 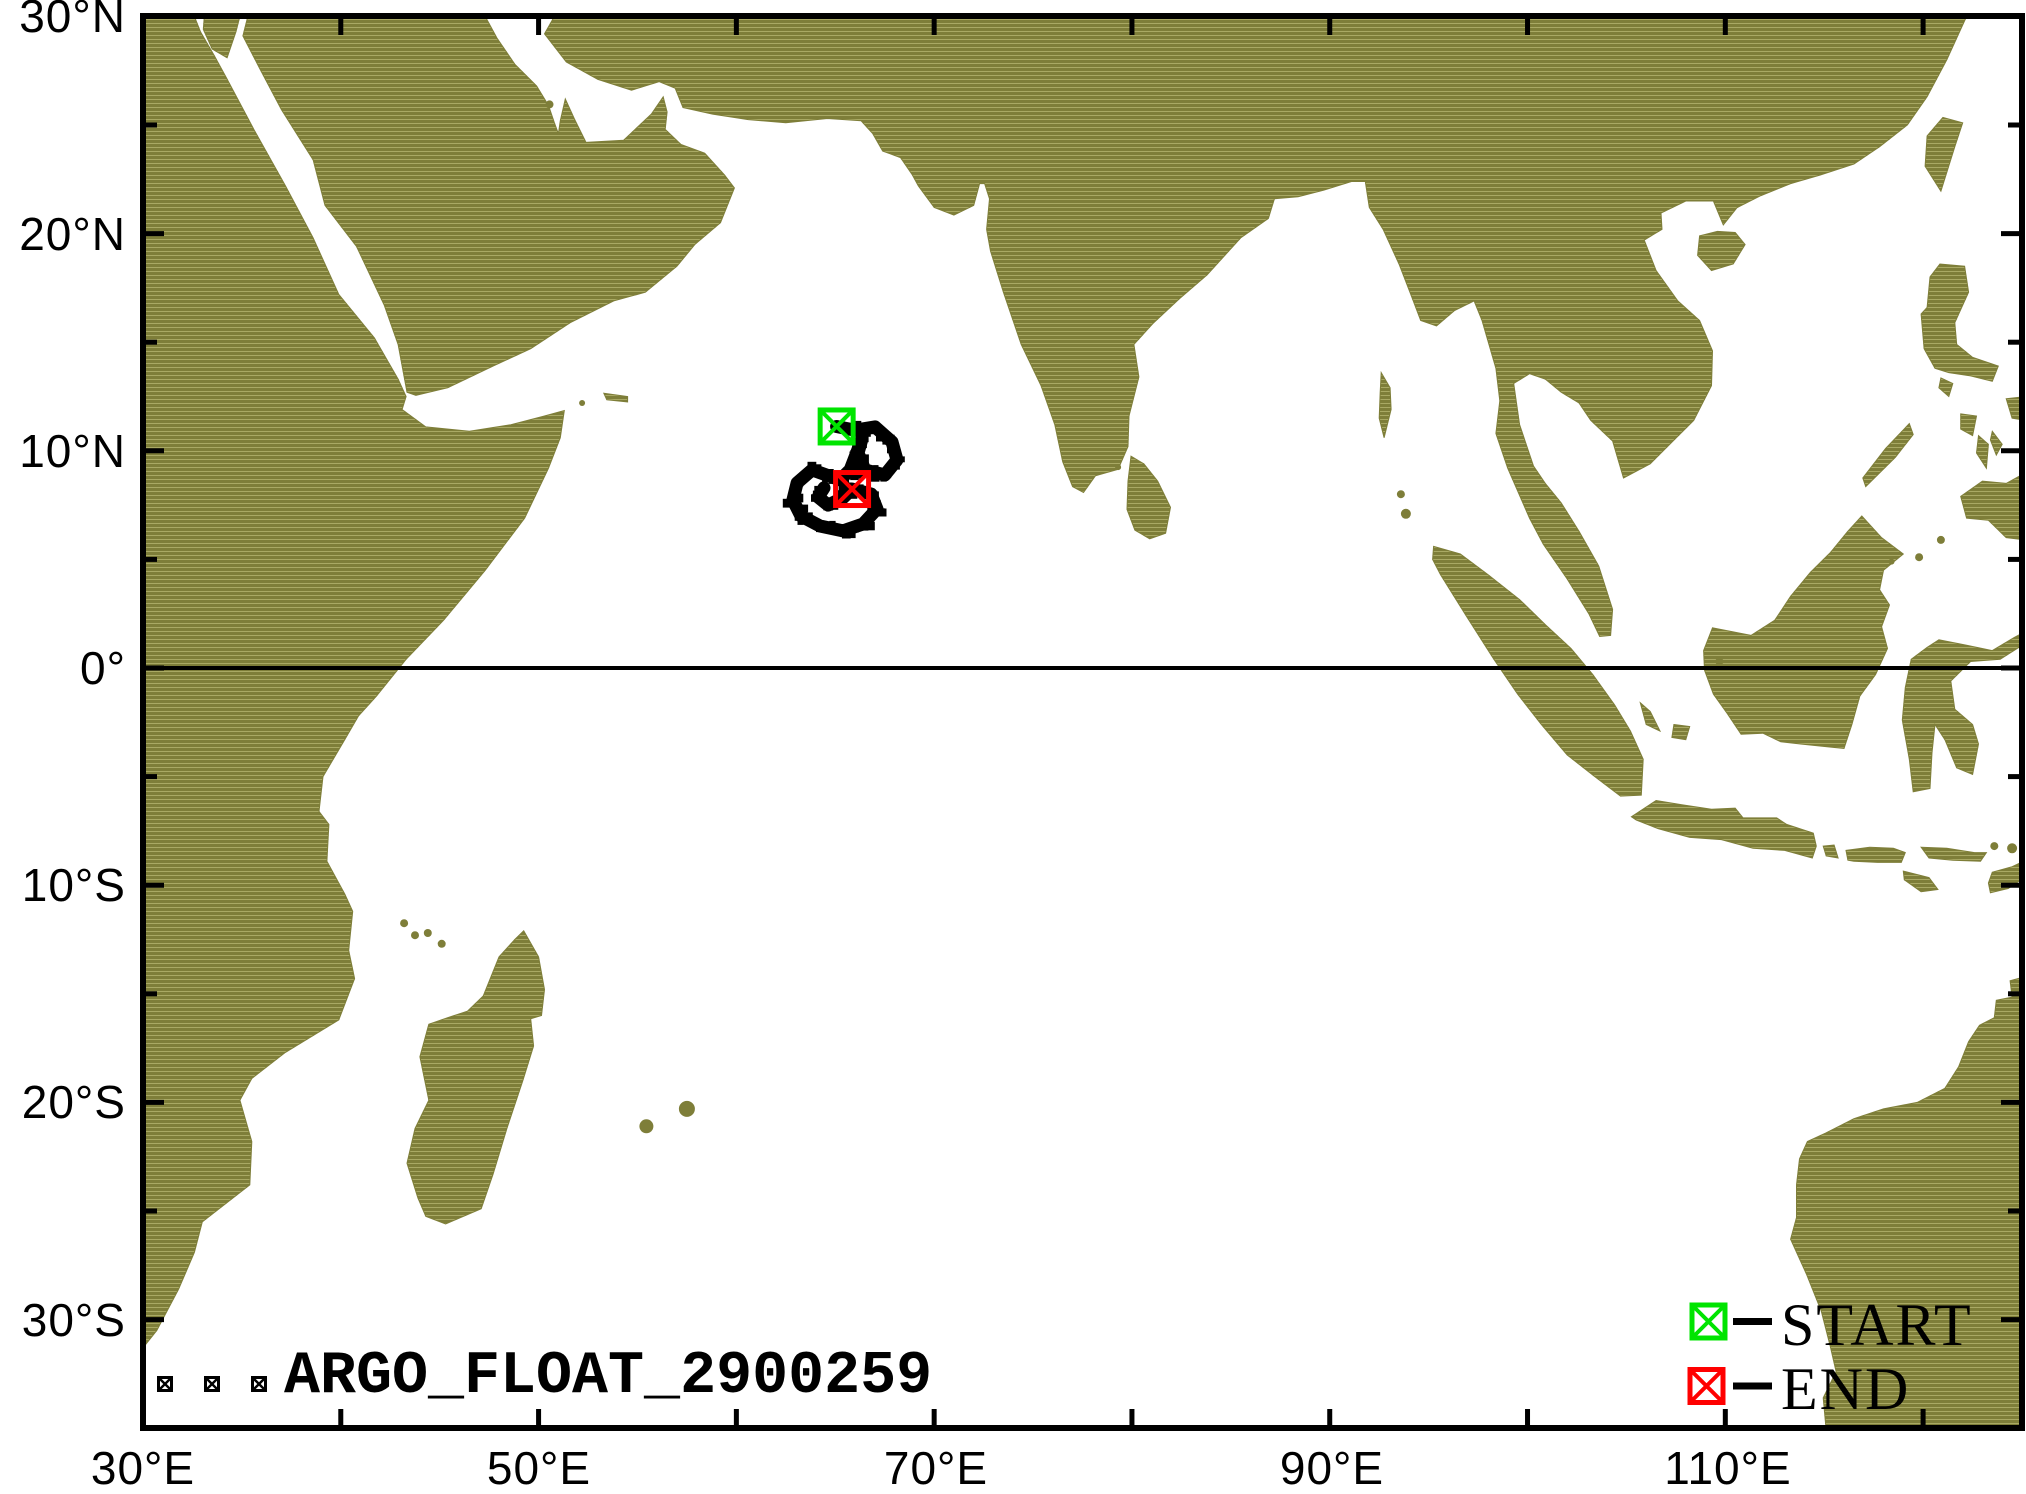 I want to click on x-axis-label-50e: 50°E, so click(x=539, y=1468).